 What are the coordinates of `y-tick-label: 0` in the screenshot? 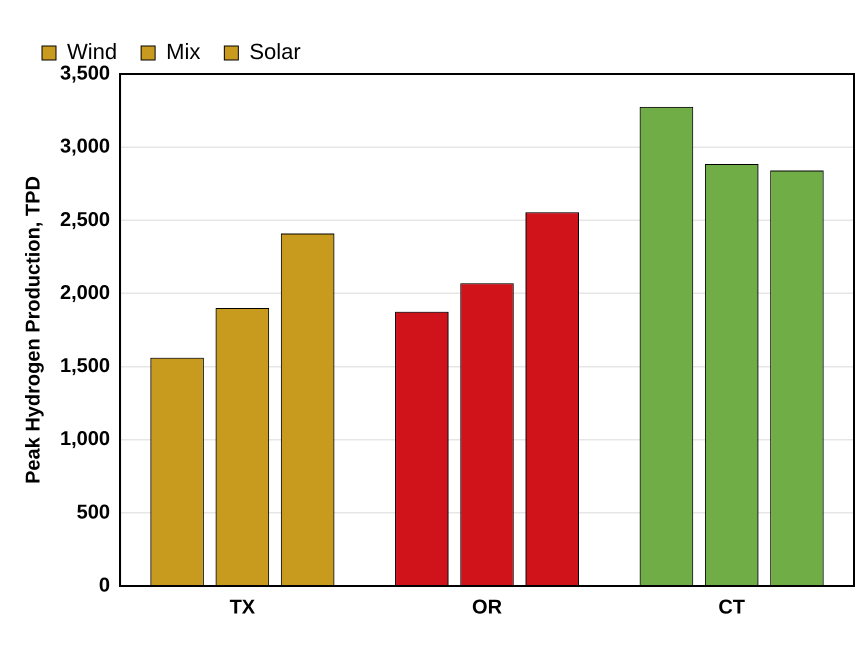 It's located at (104, 585).